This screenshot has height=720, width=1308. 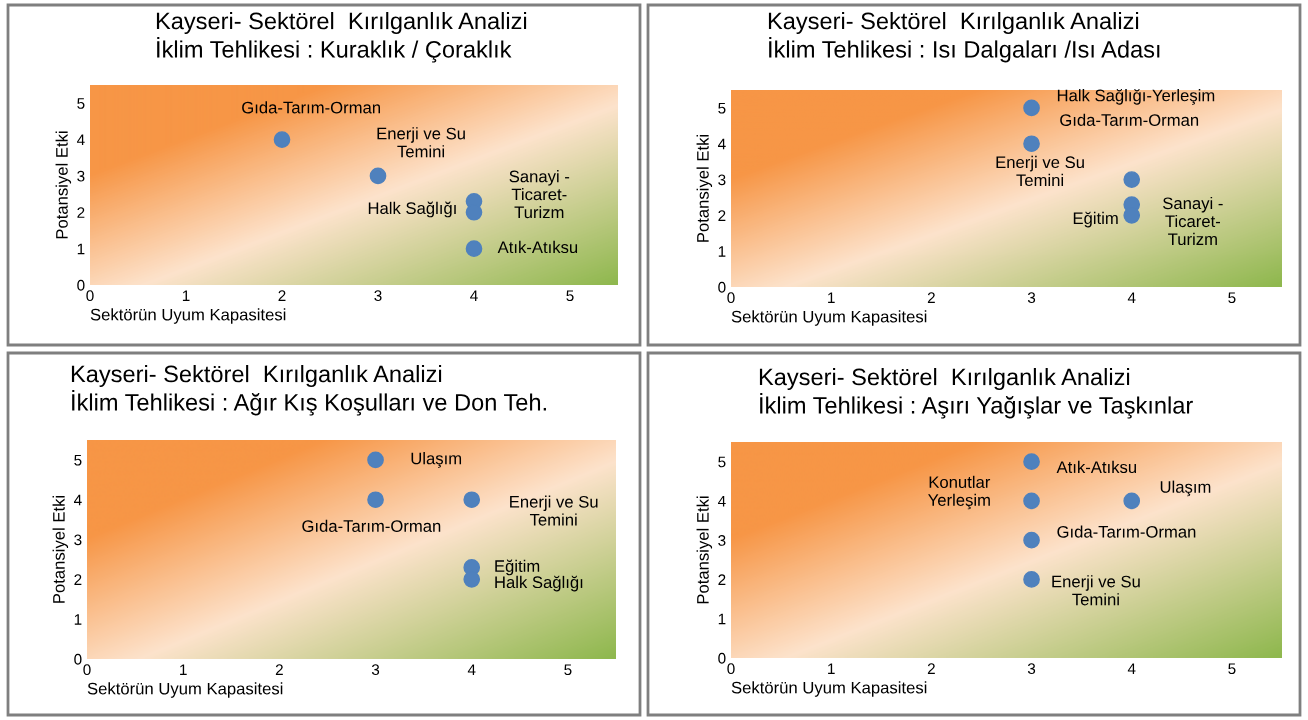 What do you see at coordinates (308, 390) in the screenshot?
I see `chart-title: Kayseri- Sektörel Kırılganlık Analizi İklim Tehlikesi : Ağır Kış Koşulları ve Don Teh.` at bounding box center [308, 390].